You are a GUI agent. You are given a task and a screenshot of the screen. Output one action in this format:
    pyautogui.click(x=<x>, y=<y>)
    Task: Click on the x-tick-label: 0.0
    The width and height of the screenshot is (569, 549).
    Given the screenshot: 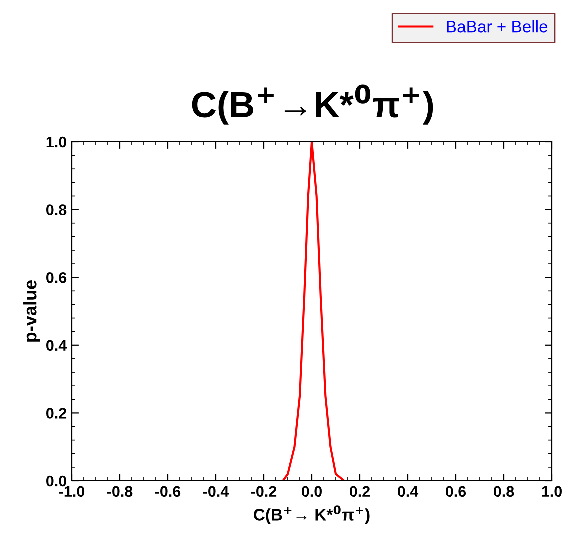 What is the action you would take?
    pyautogui.click(x=312, y=492)
    